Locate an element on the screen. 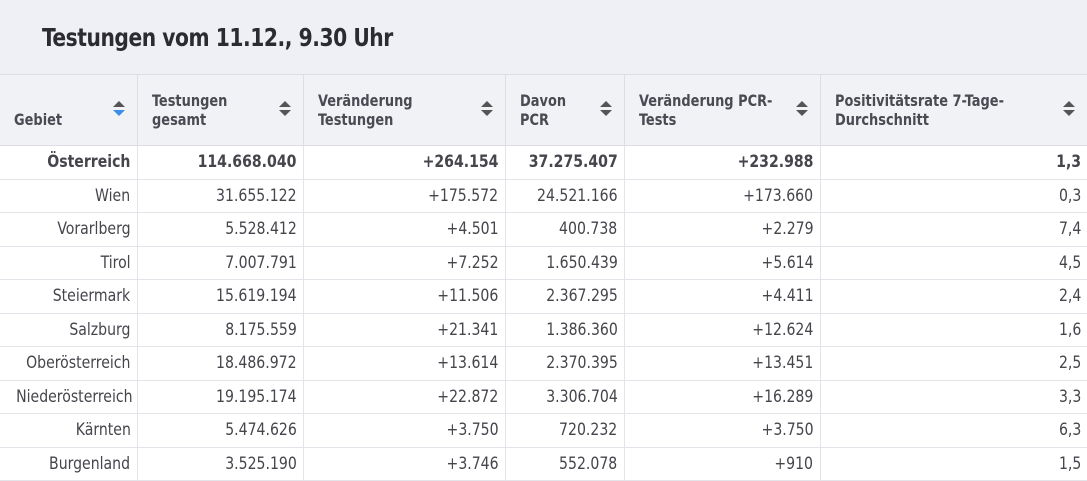  cell-value: Österreich is located at coordinates (89, 162).